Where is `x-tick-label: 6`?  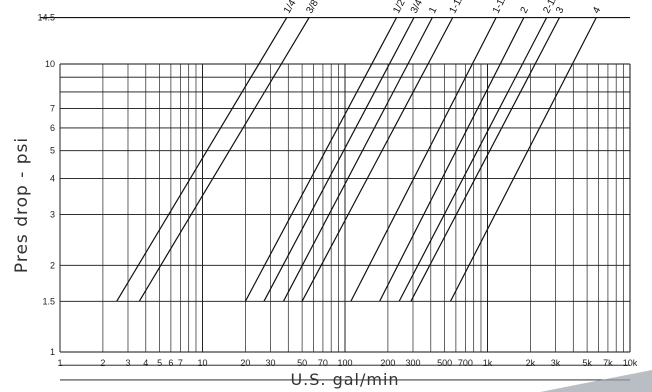
x-tick-label: 6 is located at coordinates (170, 363).